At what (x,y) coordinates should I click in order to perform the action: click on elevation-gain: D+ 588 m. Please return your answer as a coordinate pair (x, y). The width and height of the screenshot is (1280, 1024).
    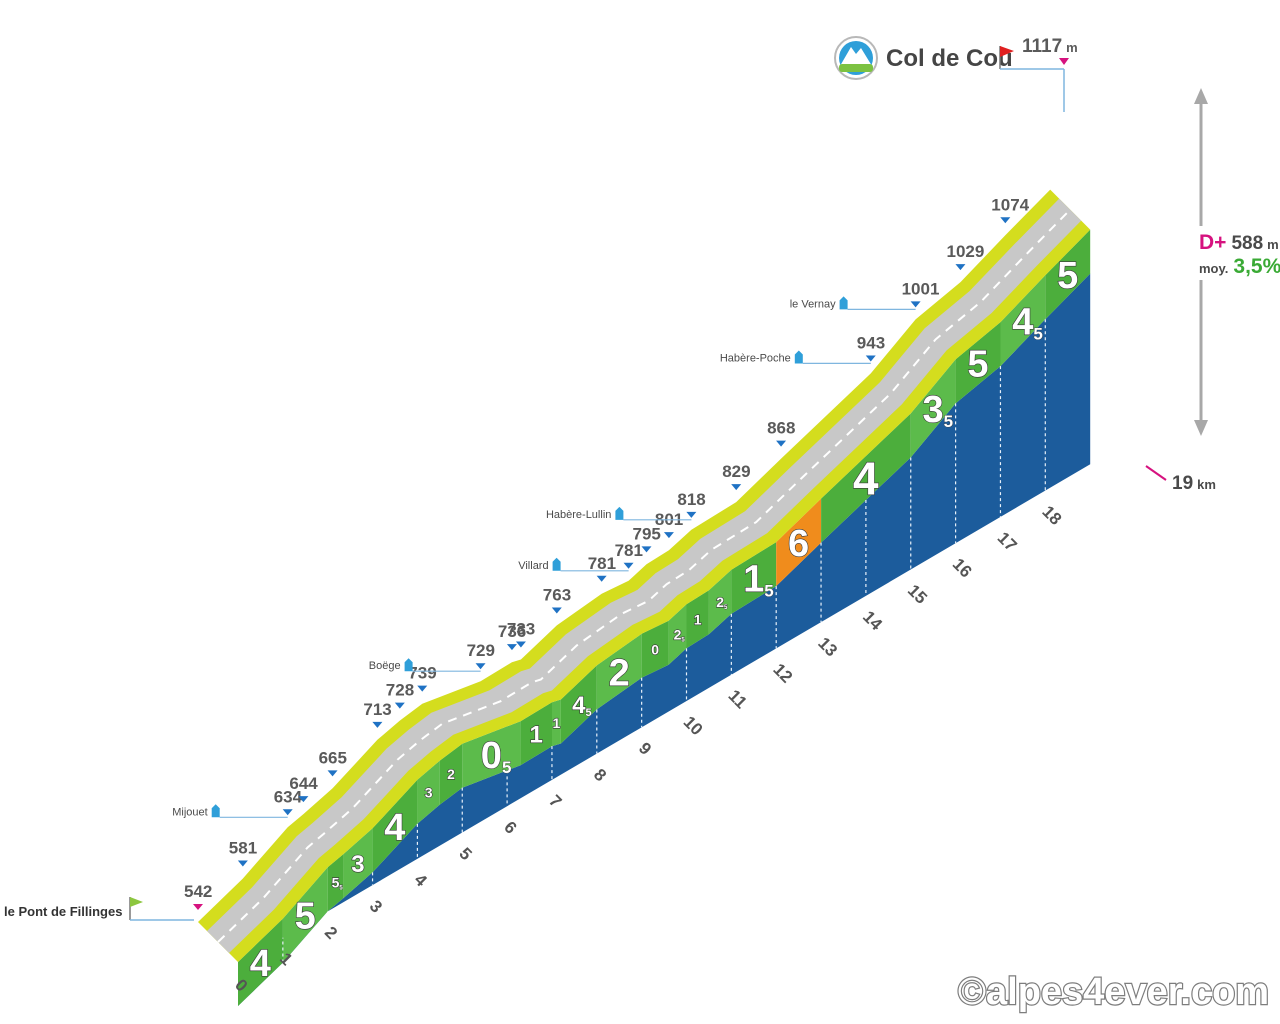
    Looking at the image, I should click on (1239, 242).